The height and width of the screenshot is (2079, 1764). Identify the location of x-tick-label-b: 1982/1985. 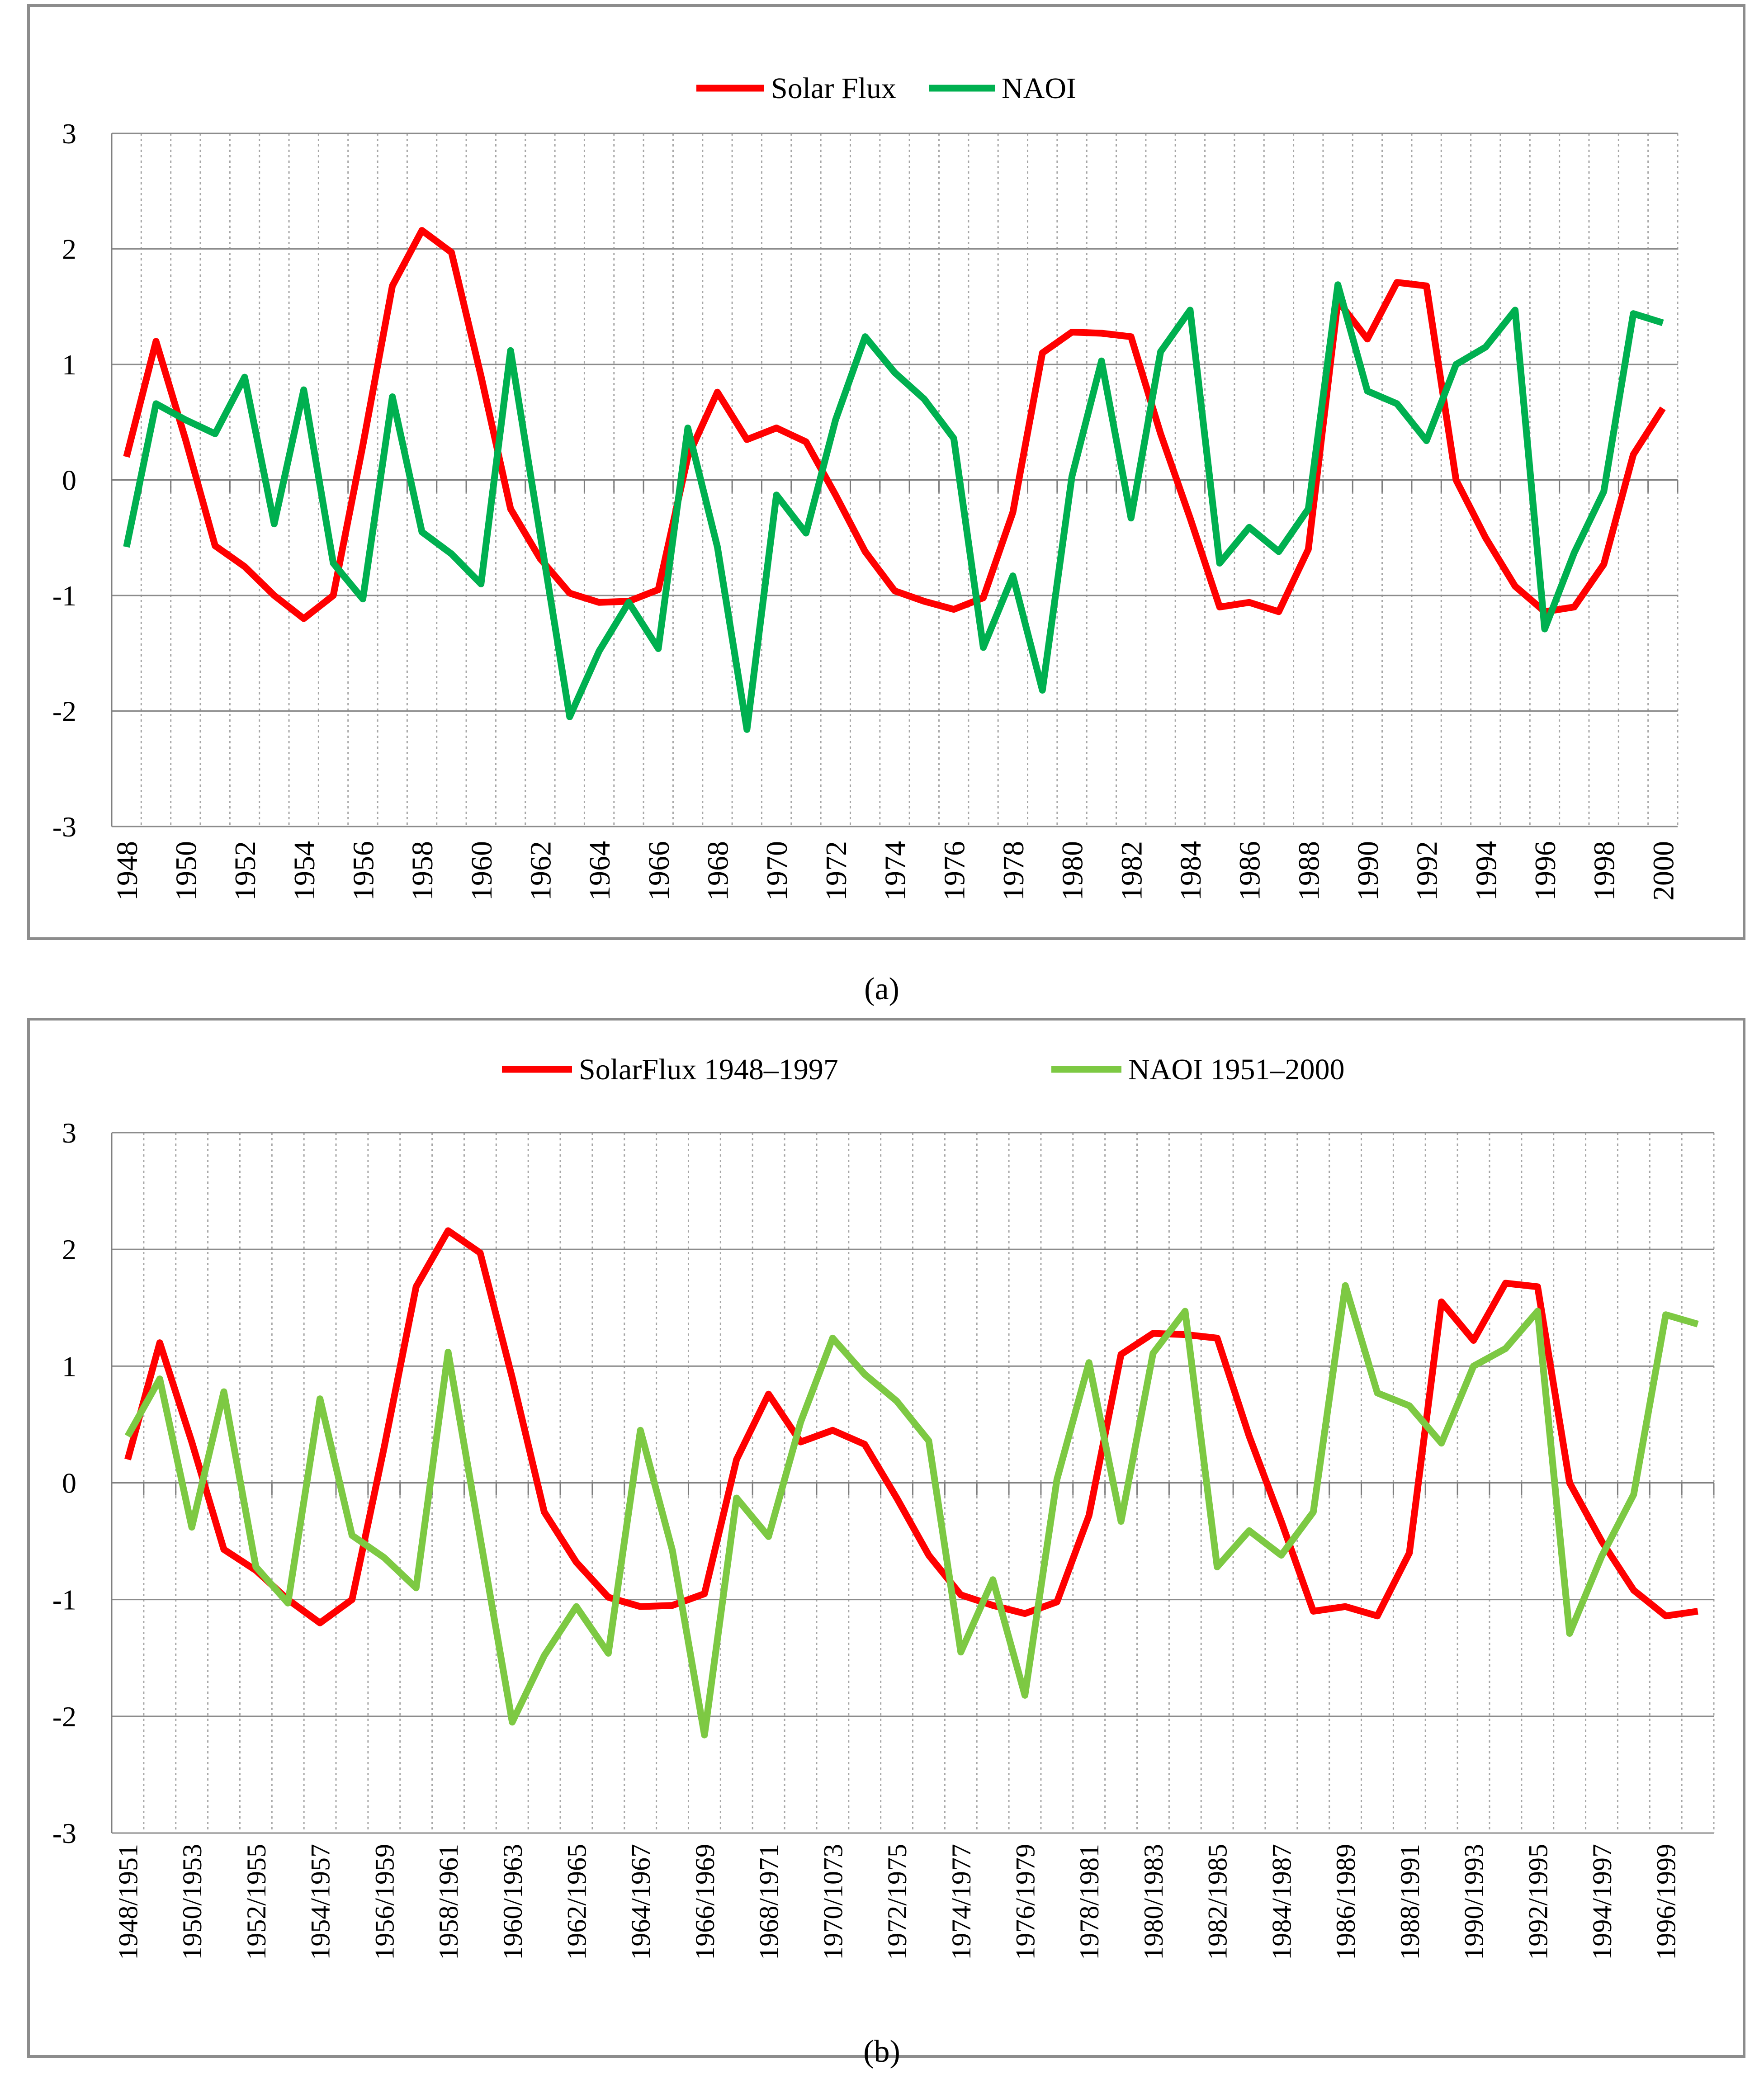
(1218, 1902).